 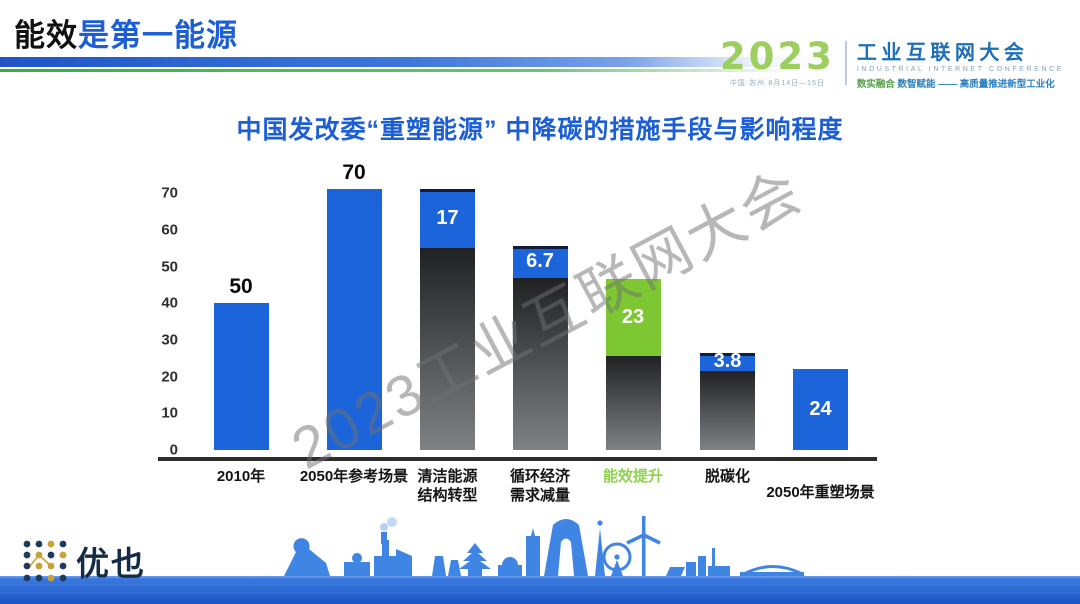 I want to click on conference-name-en: INDUSTRIAL INTERNET CONFERENCE, so click(x=960, y=69).